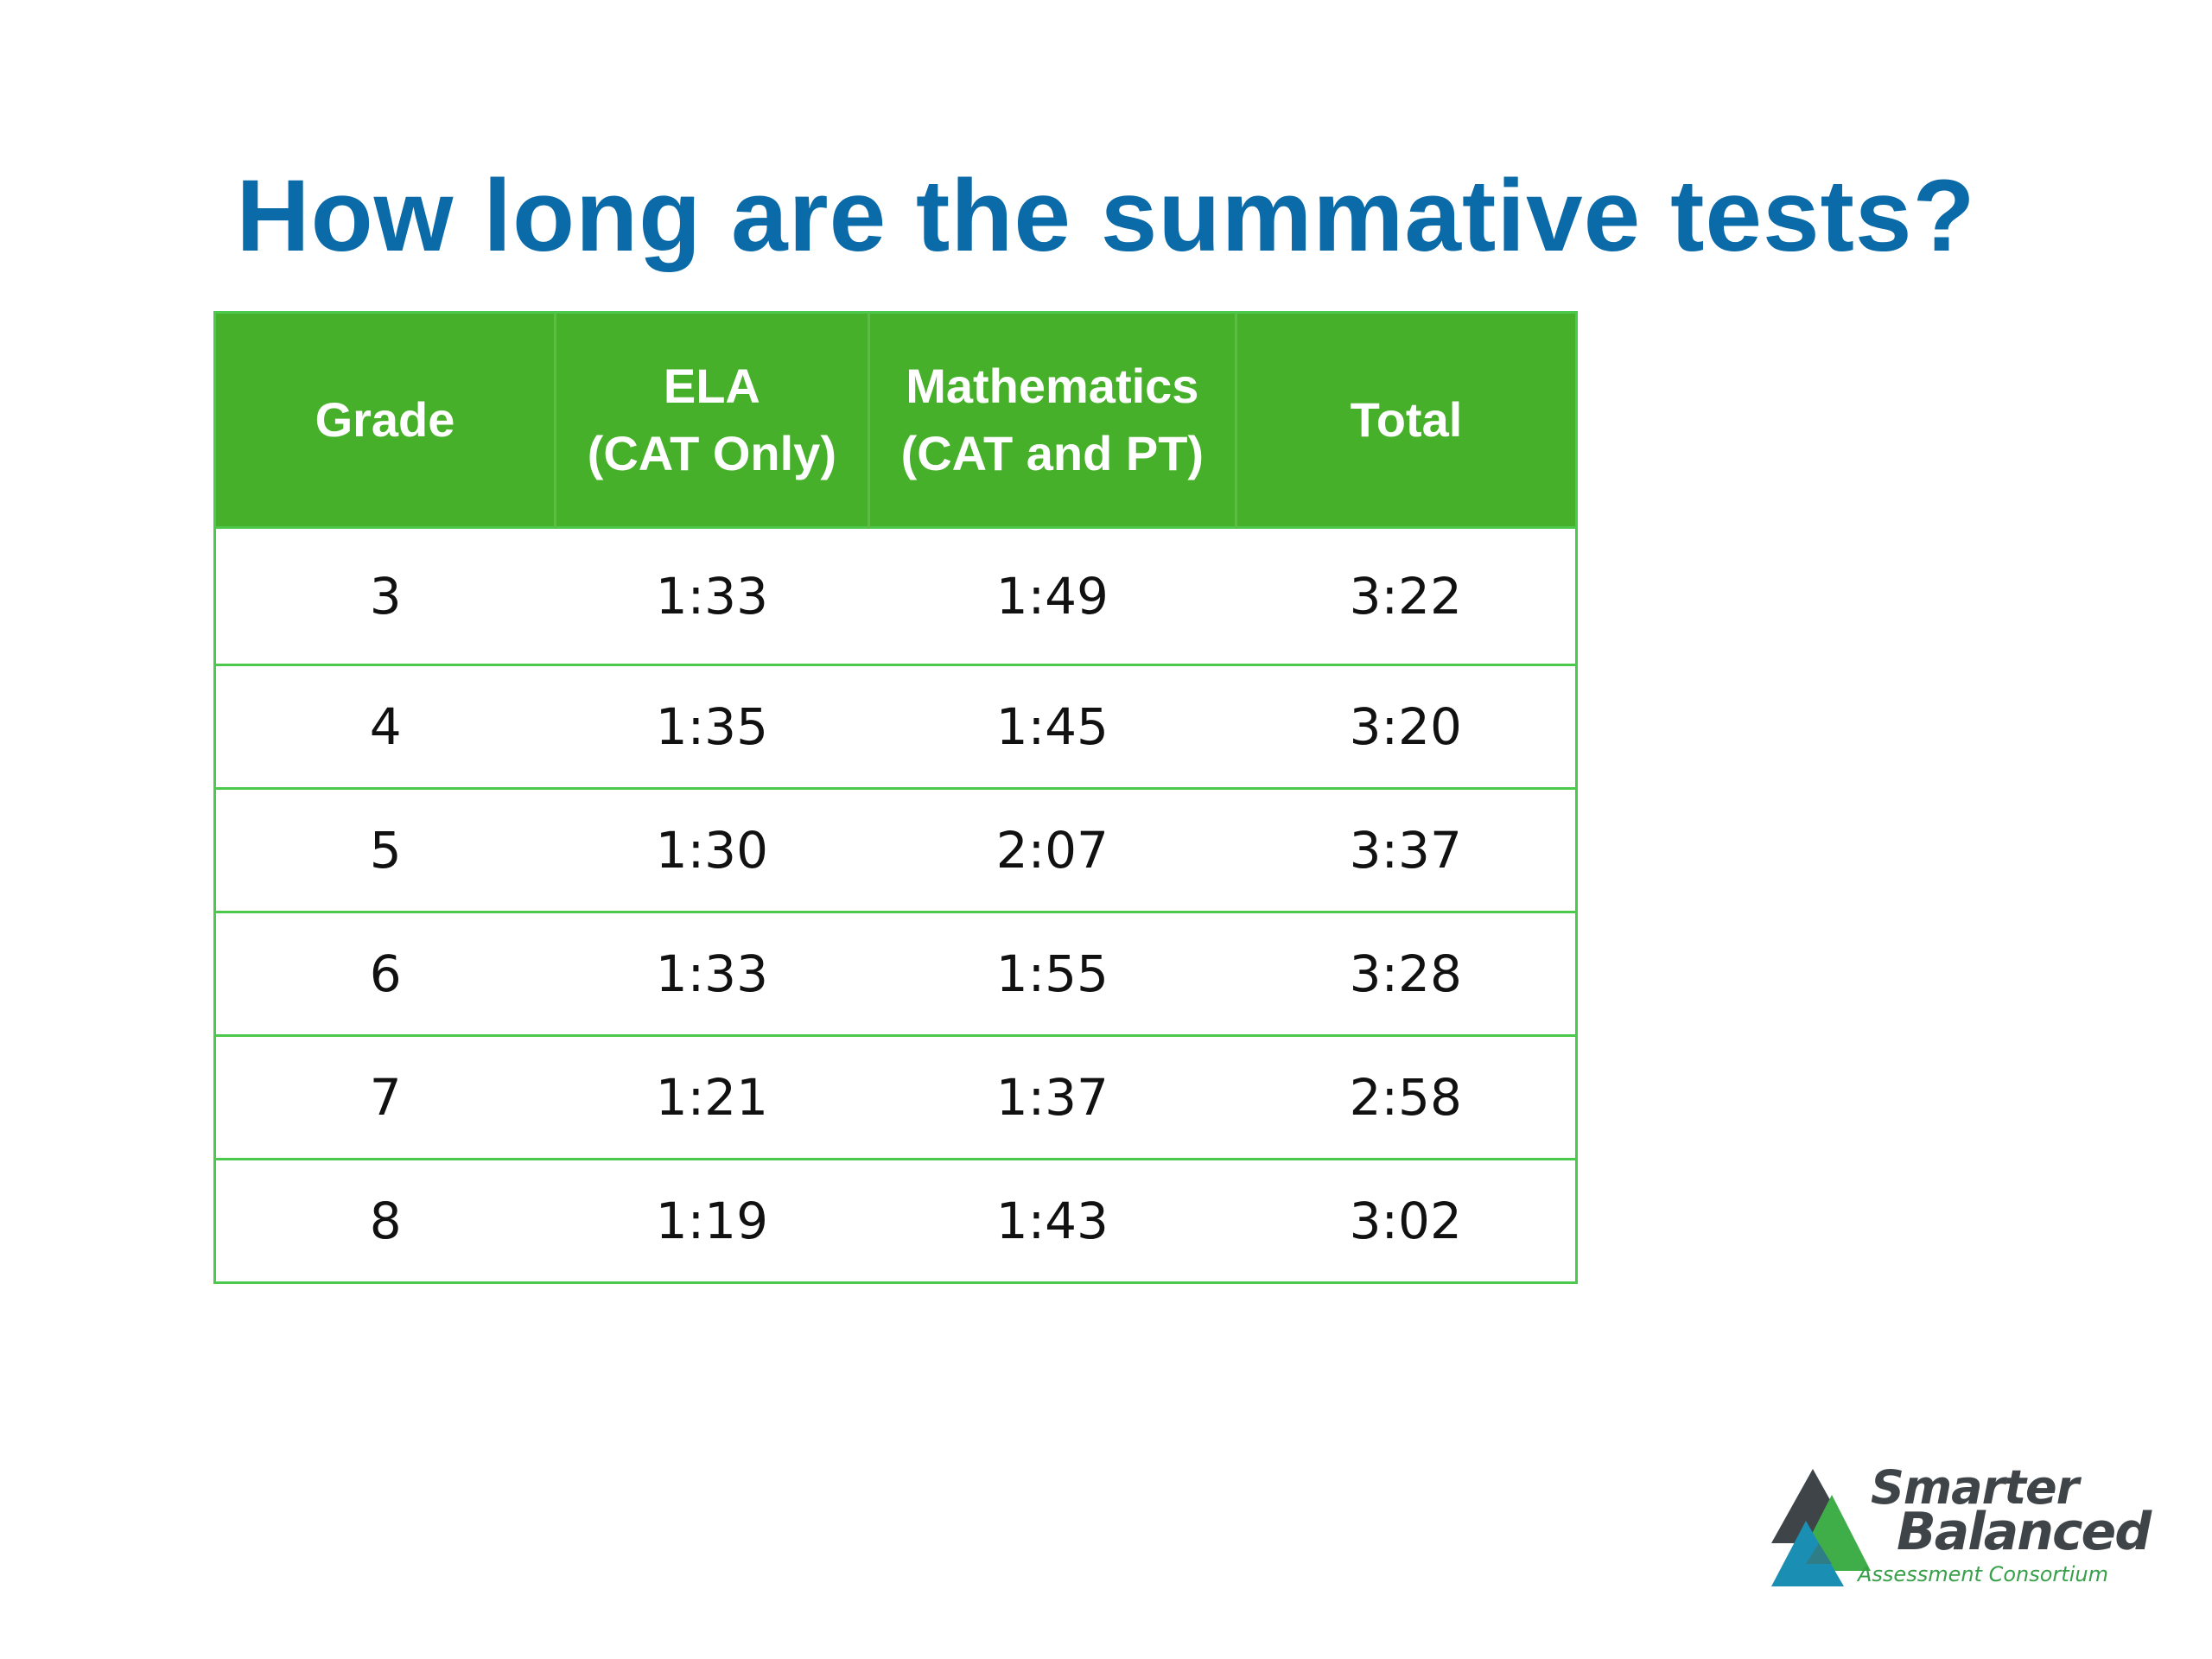 This screenshot has width=2212, height=1659. What do you see at coordinates (711, 1221) in the screenshot?
I see `cell-ela: 1:19` at bounding box center [711, 1221].